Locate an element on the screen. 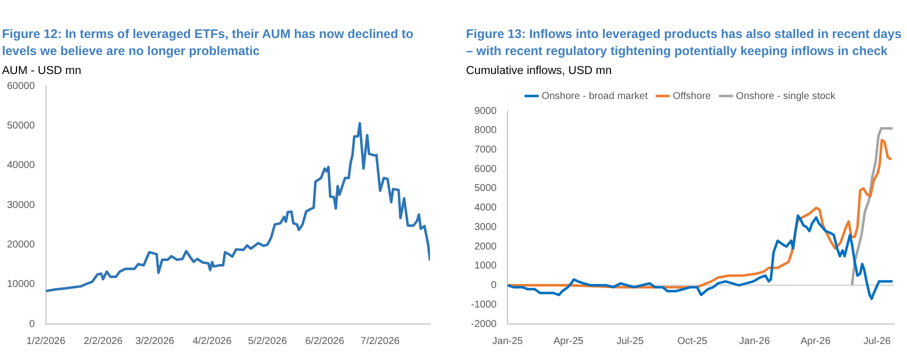 Image resolution: width=907 pixels, height=354 pixels. chart-title: Figure 12: In terms of leveraged ETFs, their AUM has now declined to levels we believe are no longer problematic is located at coordinates (208, 43).